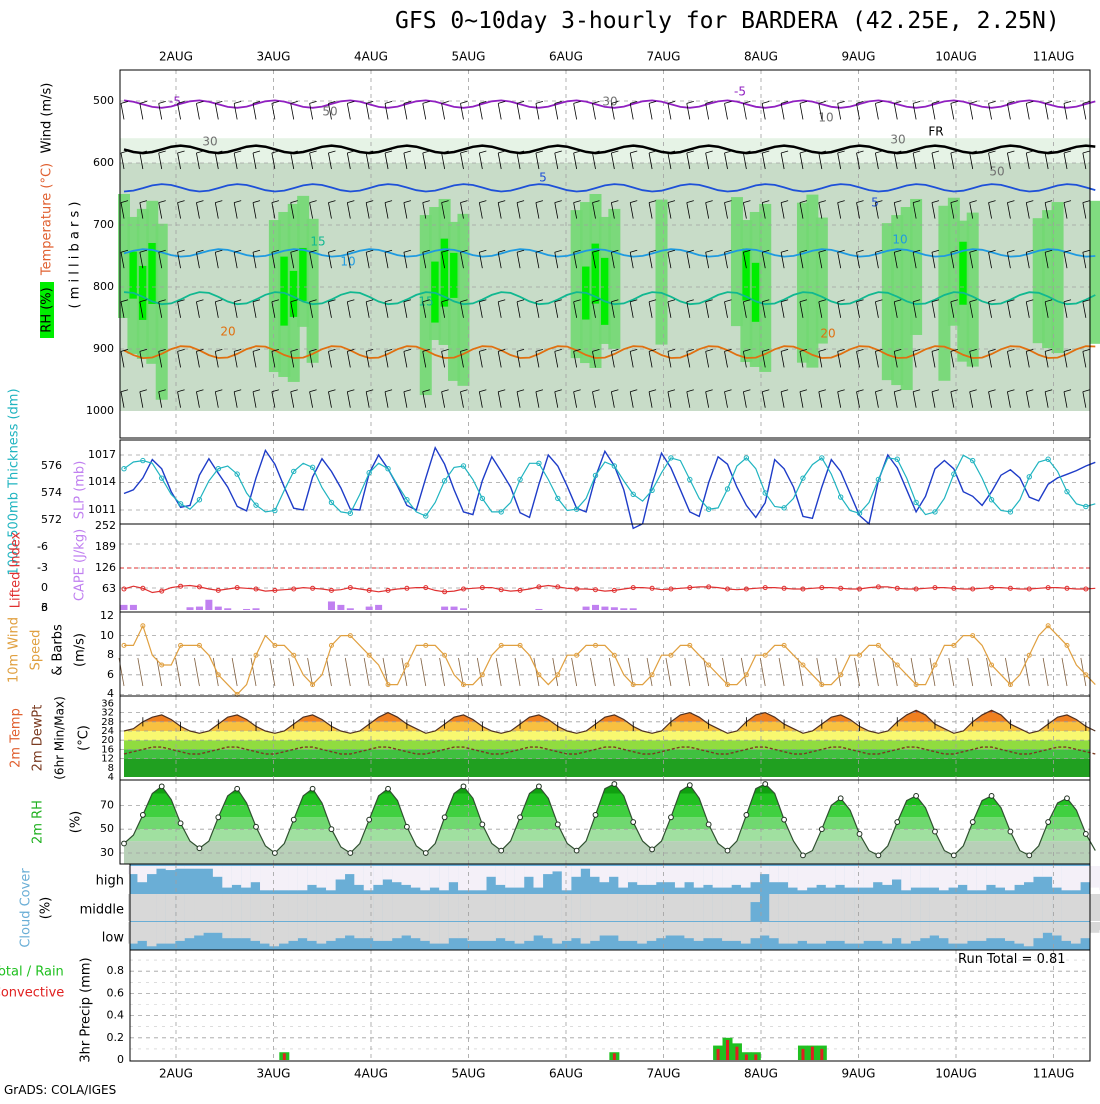  Describe the element at coordinates (317, 242) in the screenshot. I see `contour-label: 15` at that location.